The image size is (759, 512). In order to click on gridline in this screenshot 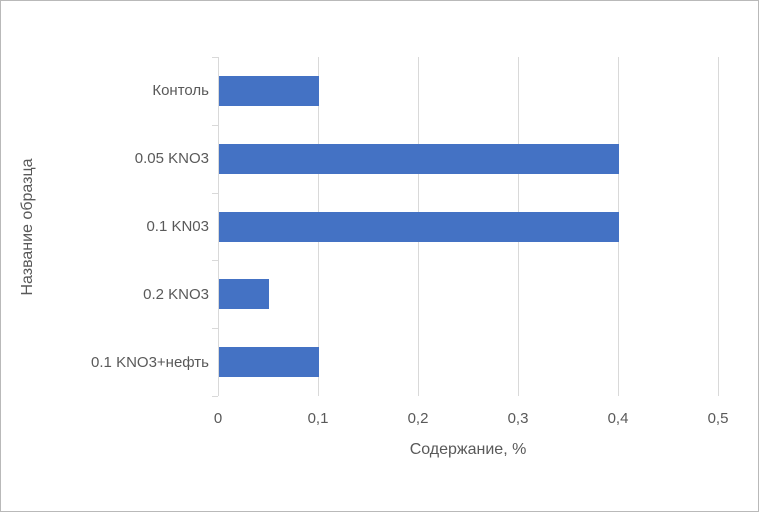, I will do `click(718, 226)`.